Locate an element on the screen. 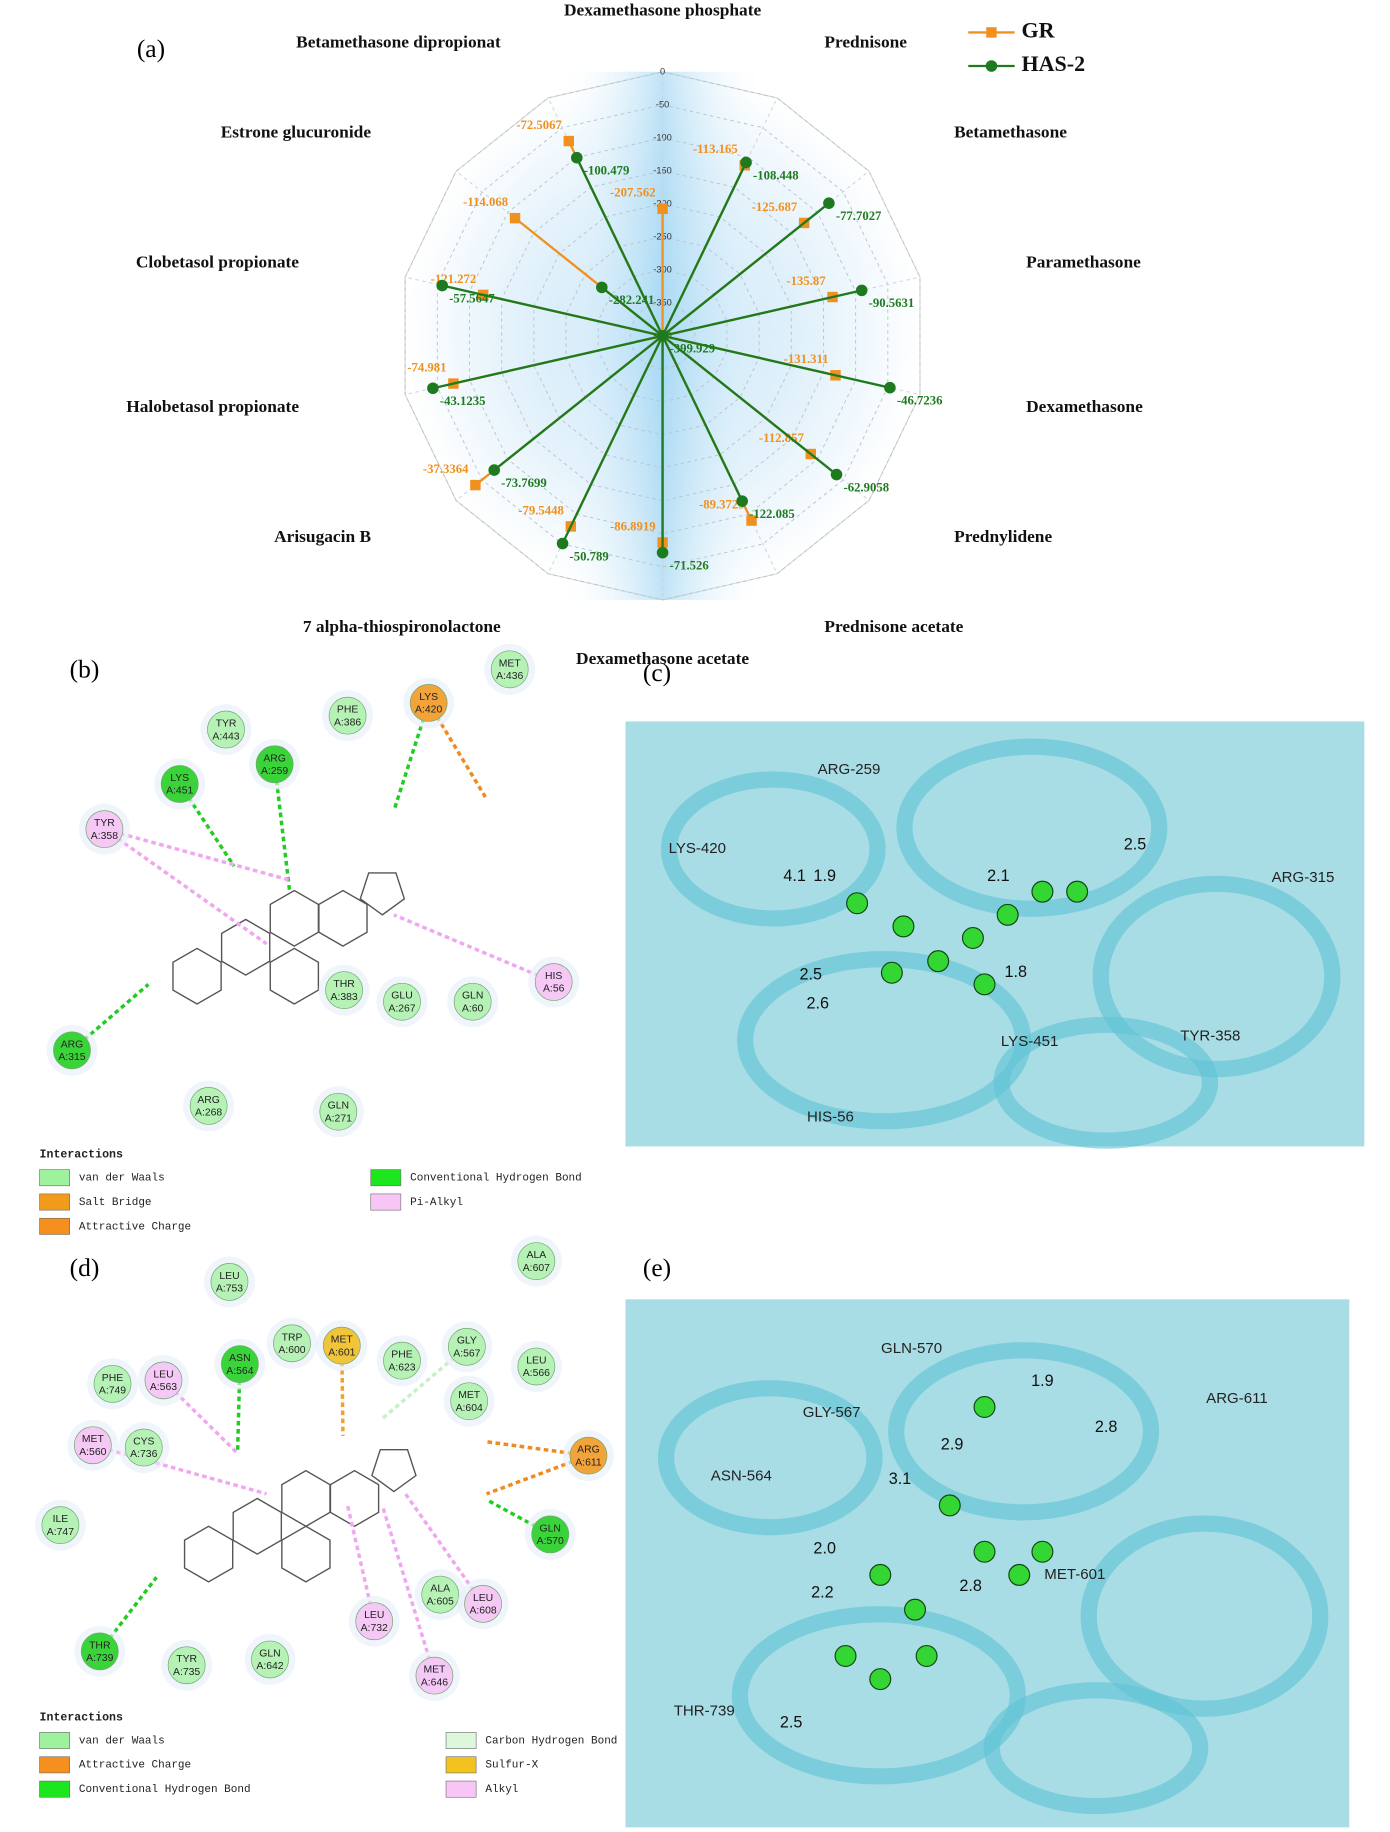  residue-id: A:443 is located at coordinates (225, 736).